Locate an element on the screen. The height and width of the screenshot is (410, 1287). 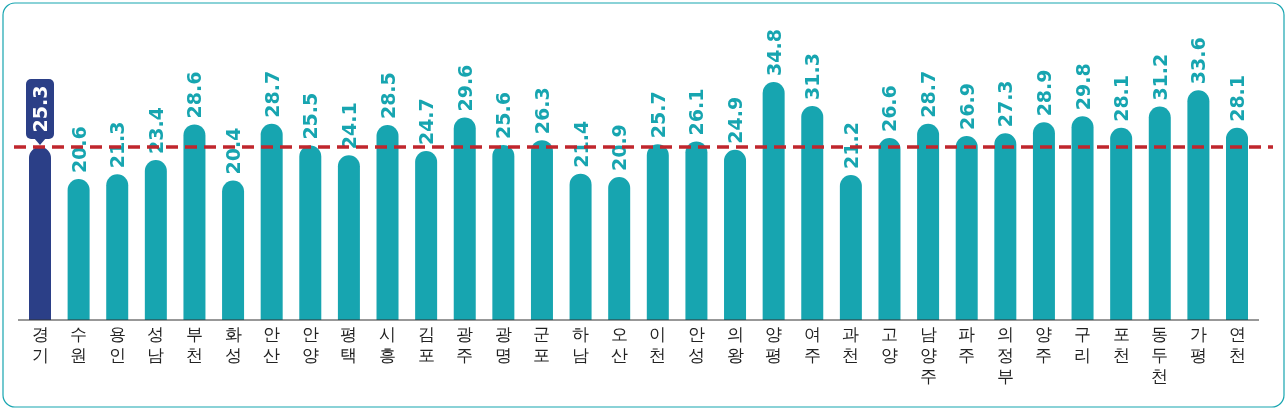
data-label: 25.7 is located at coordinates (657, 115).